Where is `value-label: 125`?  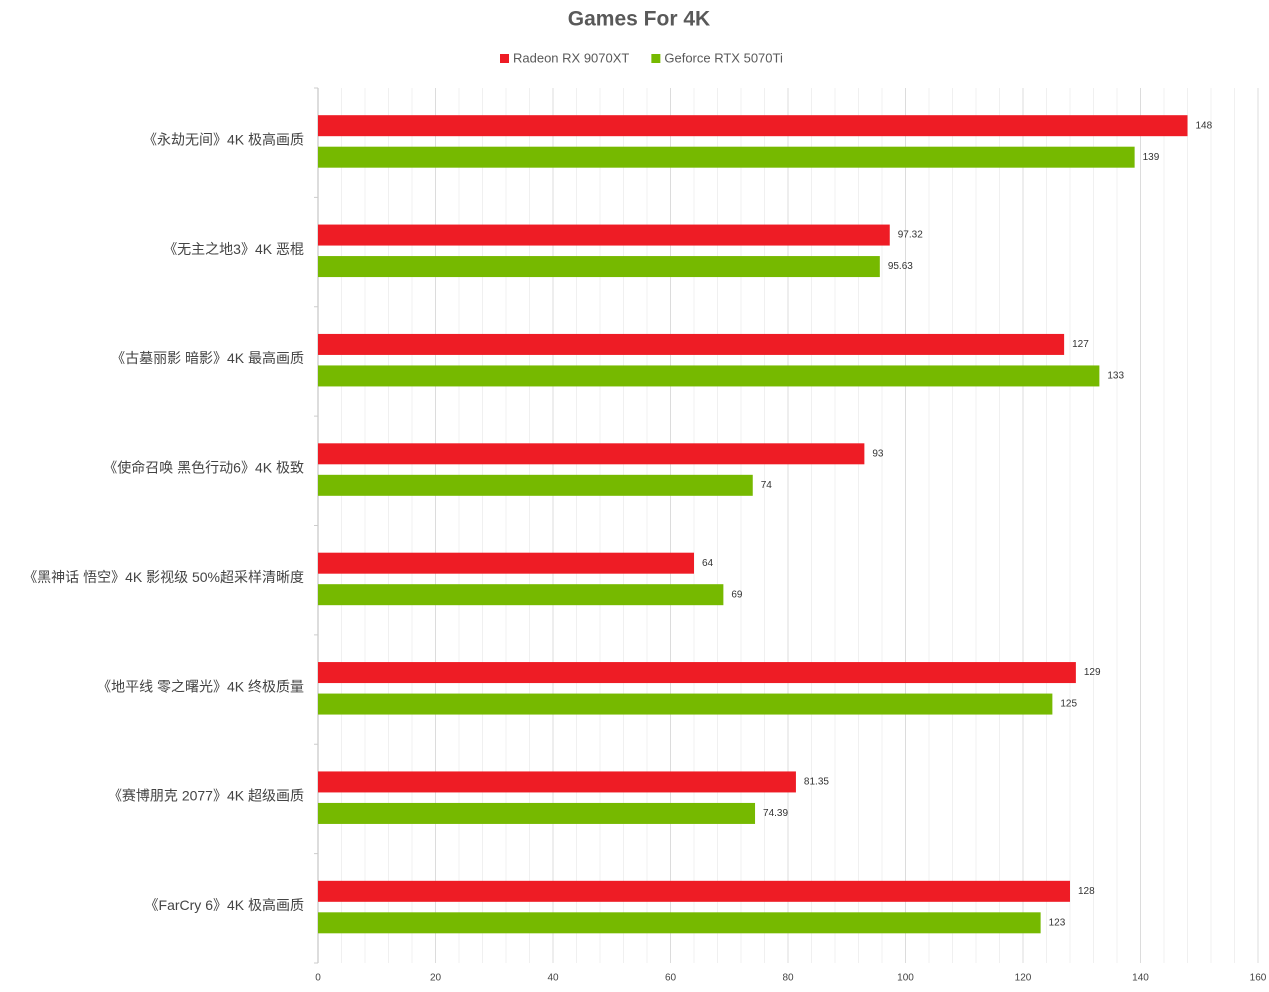 value-label: 125 is located at coordinates (1068, 704).